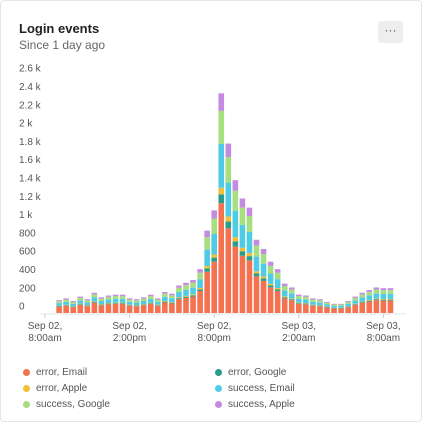  Describe the element at coordinates (62, 45) in the screenshot. I see `chart-subtitle: Since 1 day ago` at that location.